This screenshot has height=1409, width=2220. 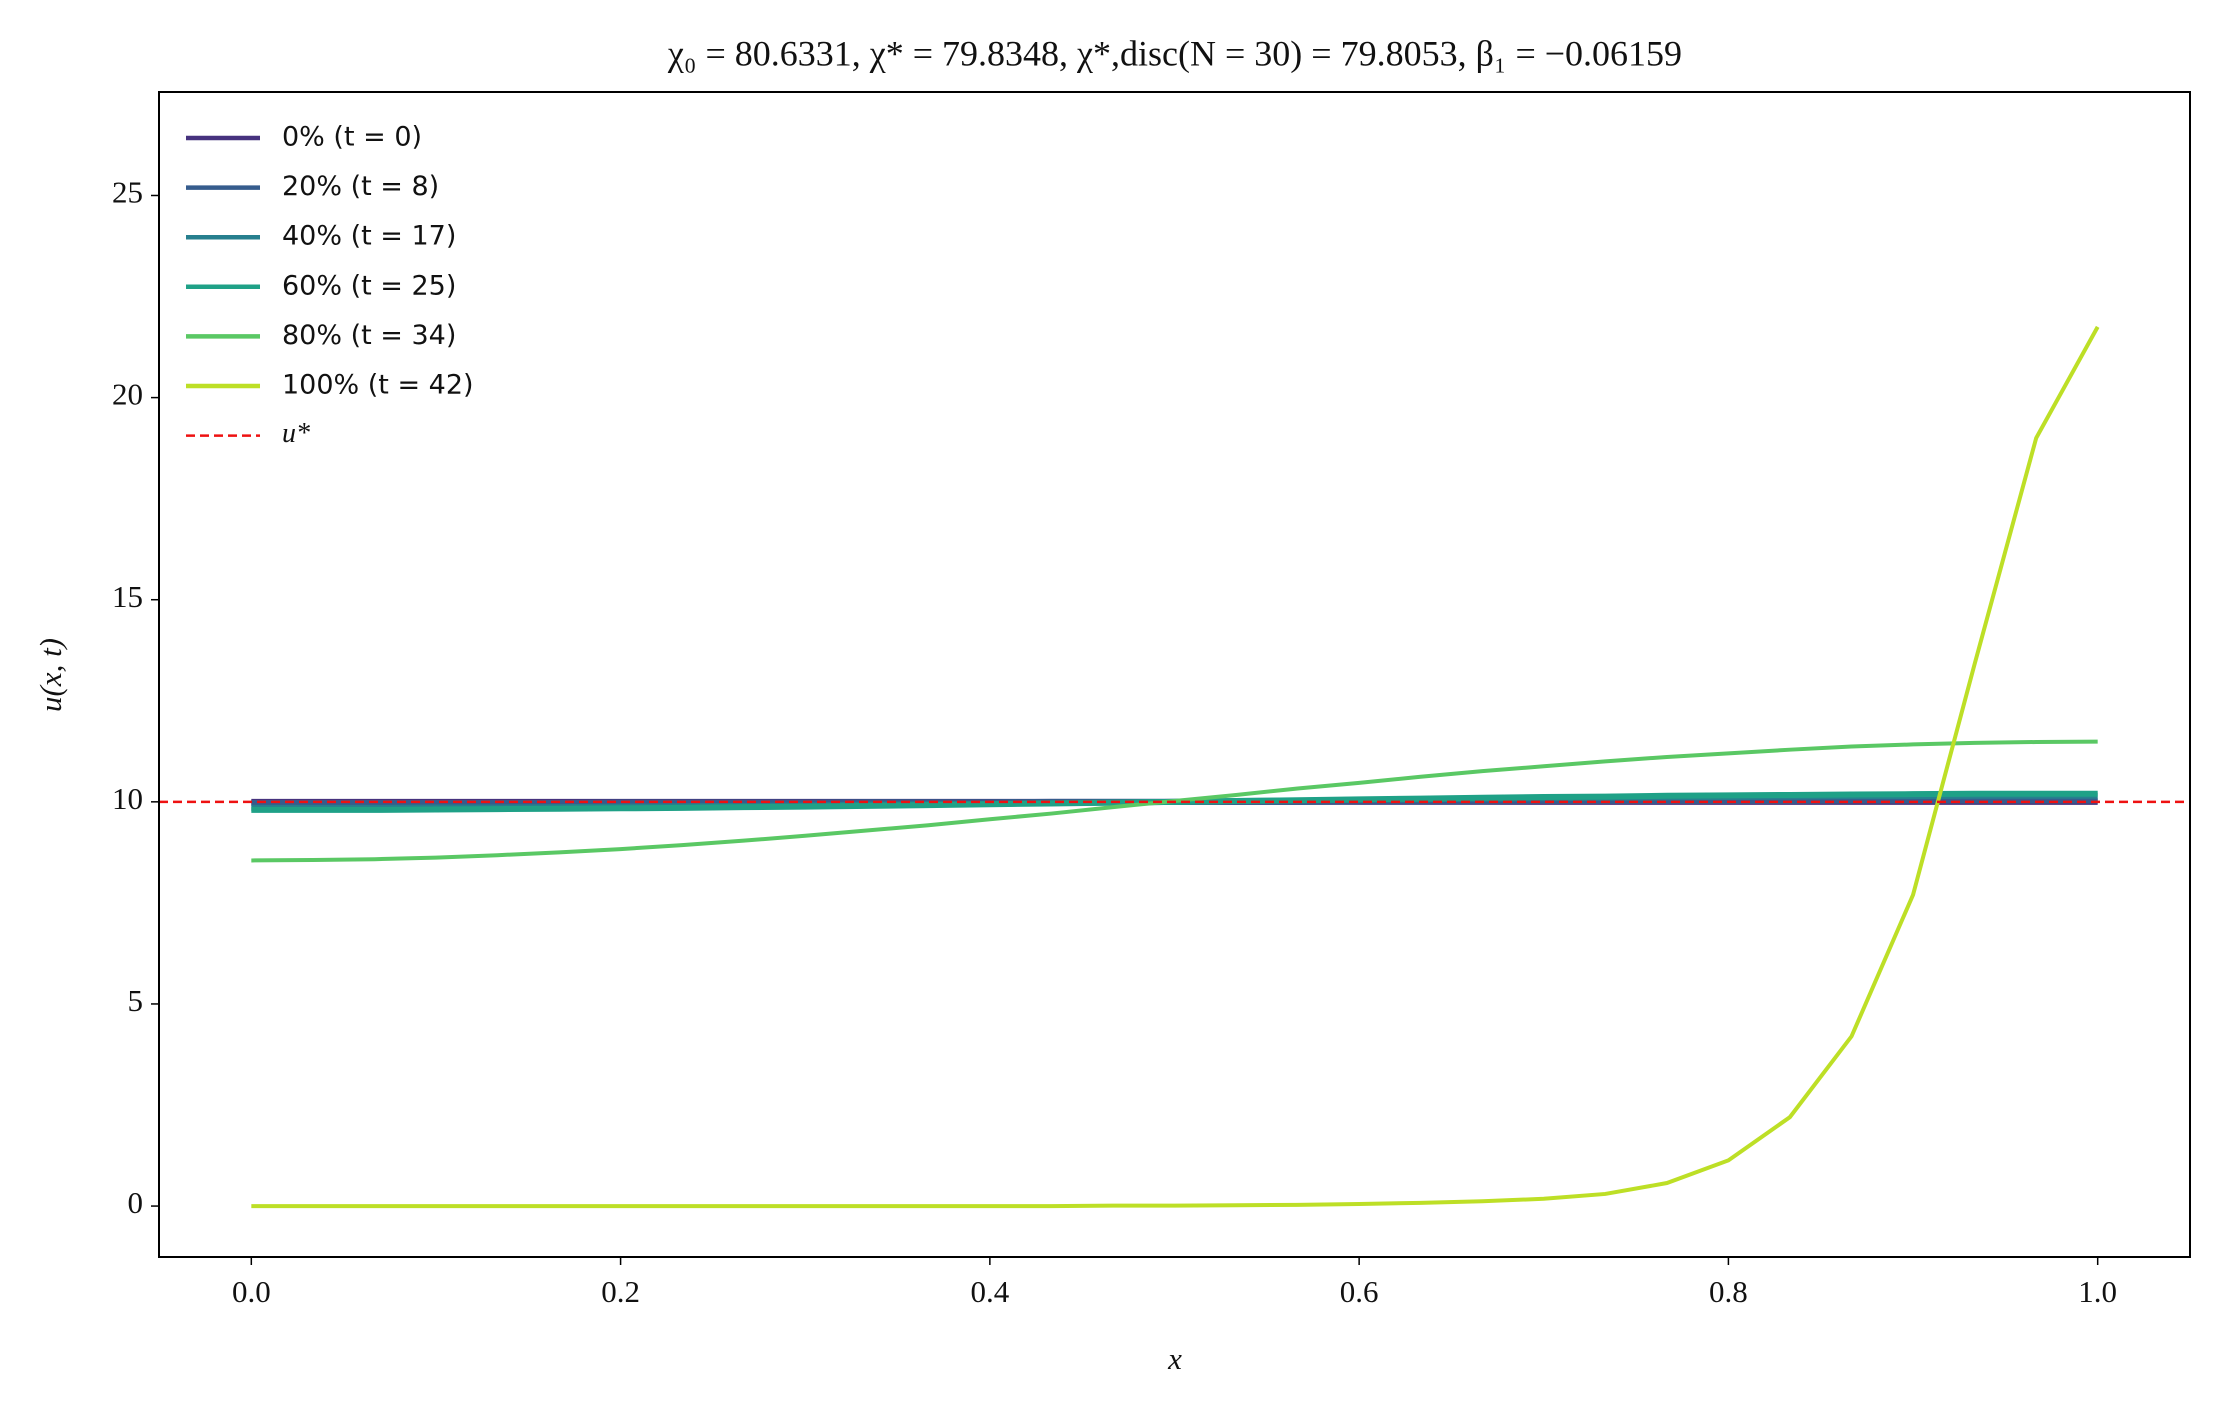 What do you see at coordinates (127, 192) in the screenshot?
I see `y-tick-label: 25` at bounding box center [127, 192].